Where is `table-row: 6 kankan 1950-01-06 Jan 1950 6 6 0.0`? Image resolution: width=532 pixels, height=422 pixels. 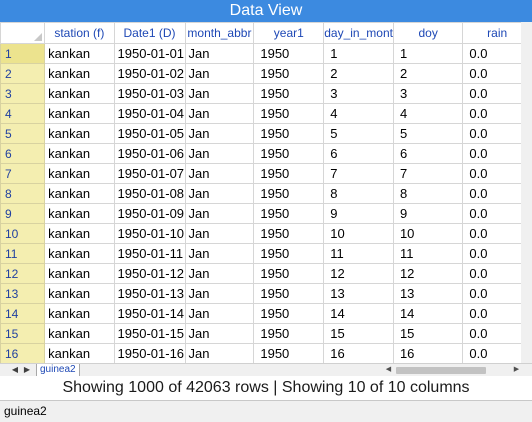
table-row: 6 kankan 1950-01-06 Jan 1950 6 6 0.0 is located at coordinates (266, 153).